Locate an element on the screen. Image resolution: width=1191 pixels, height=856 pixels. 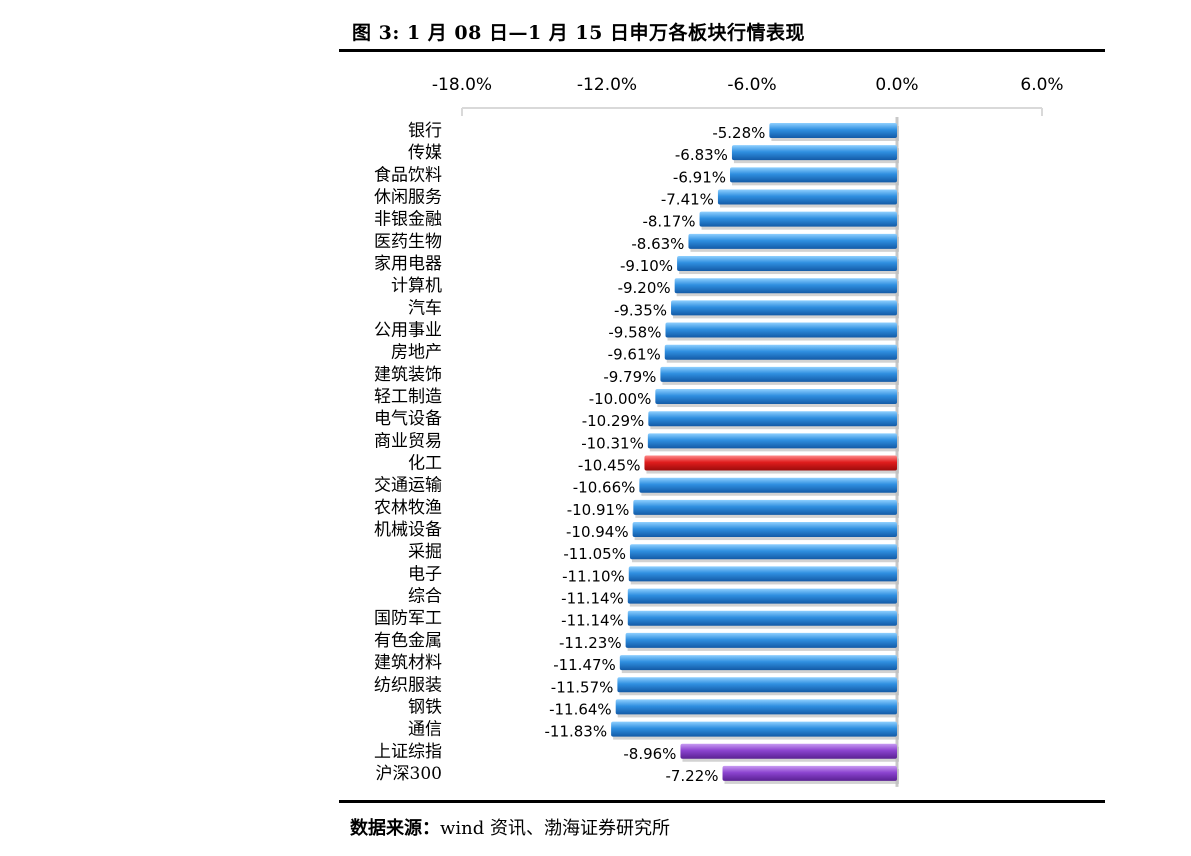
x-tick-label: 6.0% is located at coordinates (1041, 85).